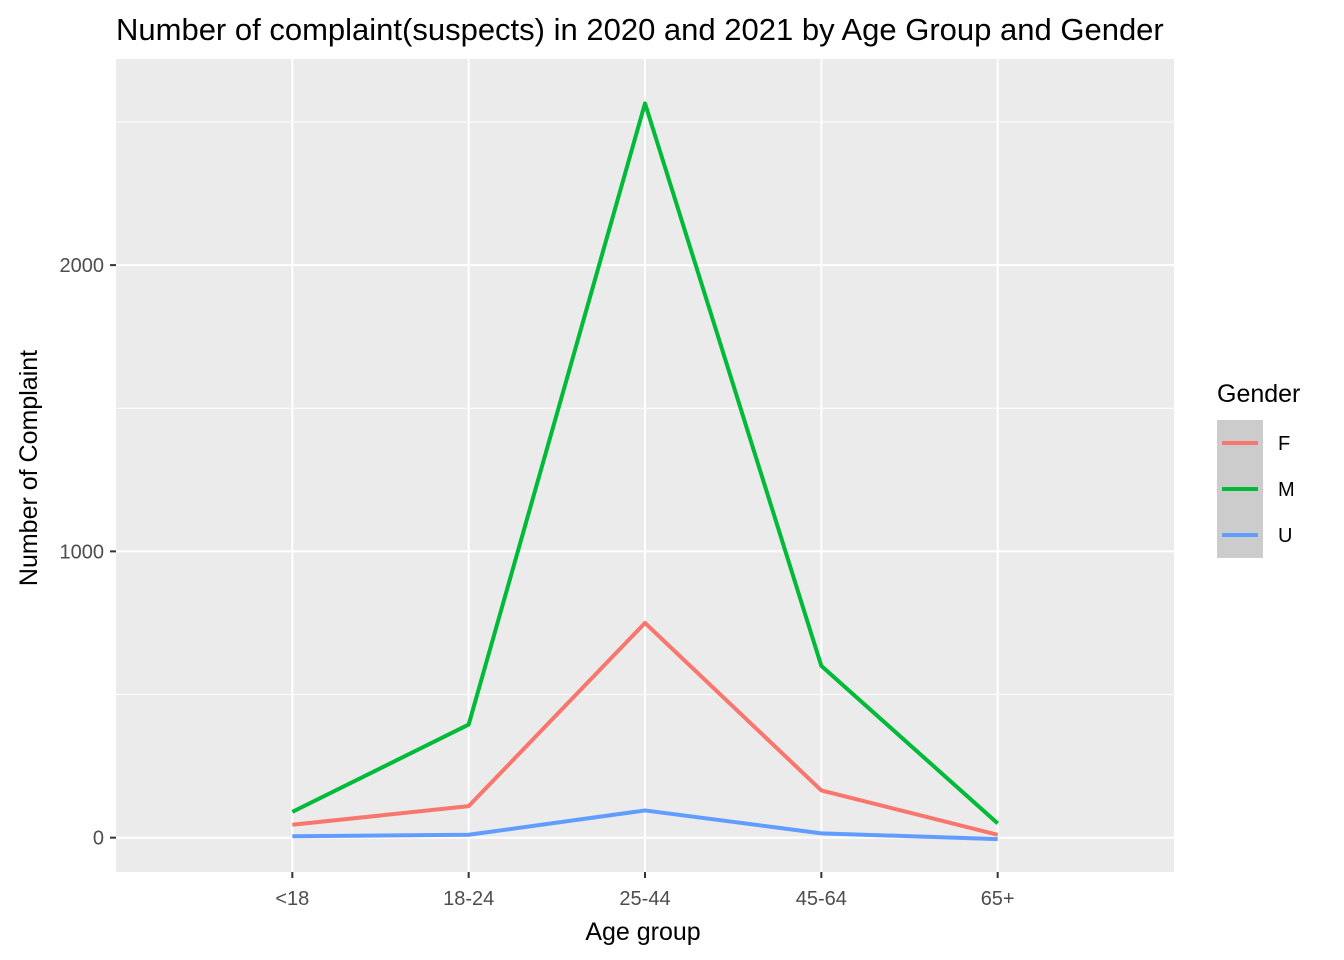 This screenshot has width=1344, height=960. Describe the element at coordinates (292, 899) in the screenshot. I see `x-tick-label: <18` at that location.